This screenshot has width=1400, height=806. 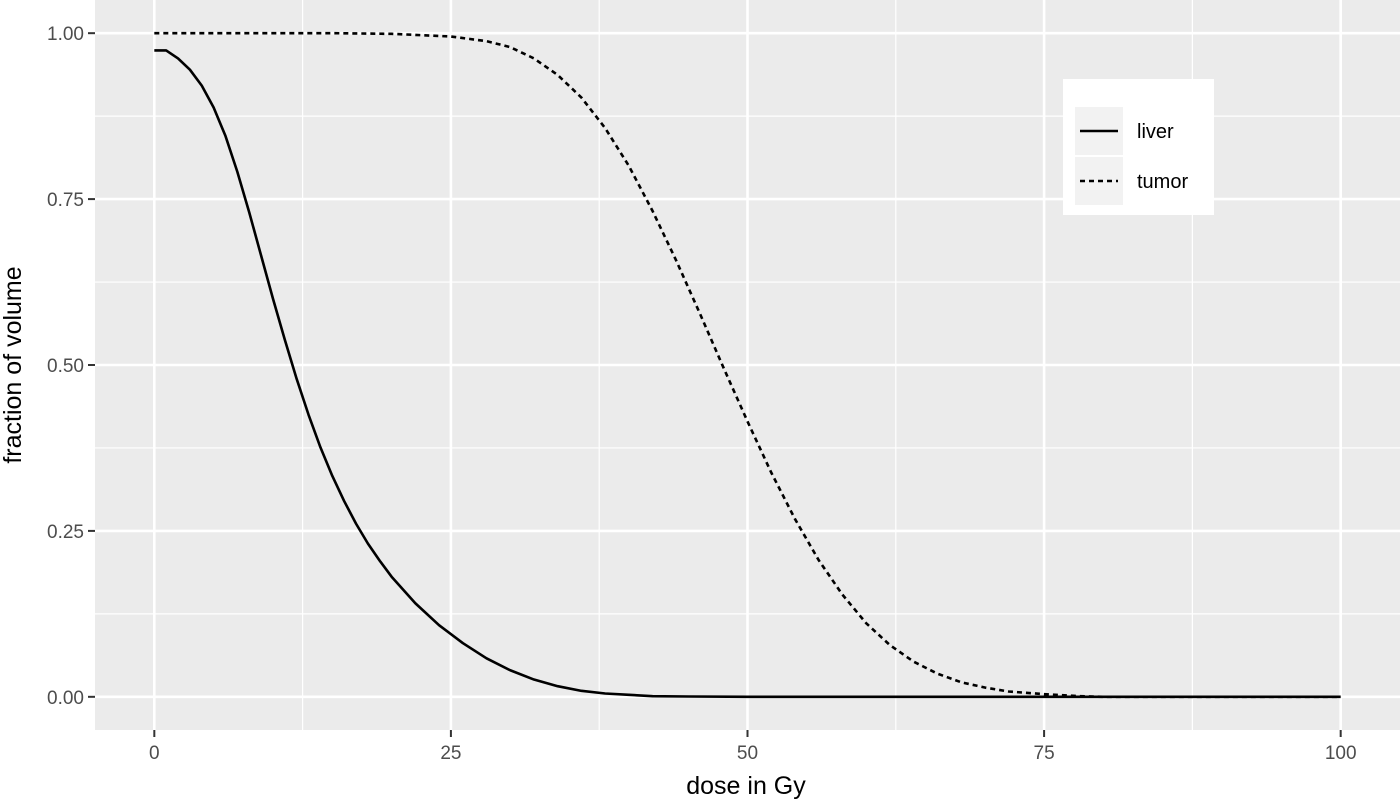 I want to click on y-tick-label: 1.00, so click(x=65, y=34).